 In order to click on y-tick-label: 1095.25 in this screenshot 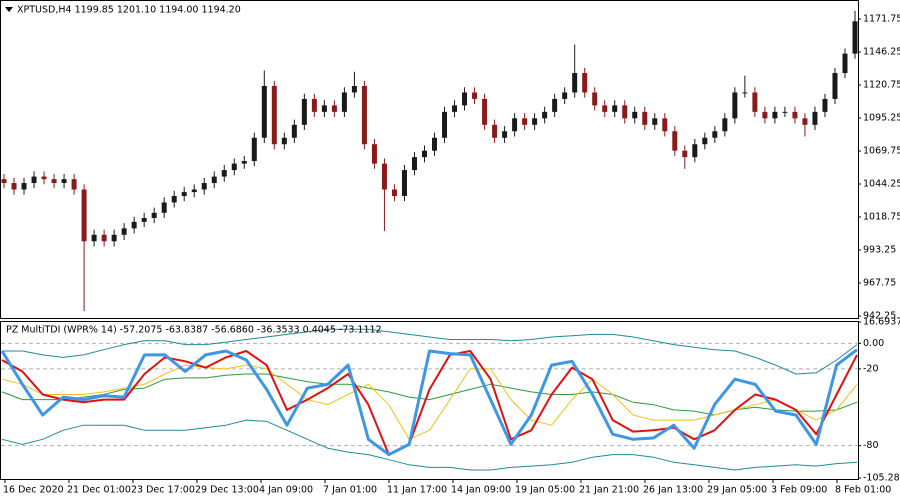, I will do `click(881, 118)`.